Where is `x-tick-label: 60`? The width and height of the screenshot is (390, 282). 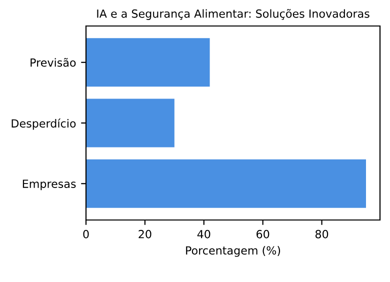
x-tick-label: 60 is located at coordinates (263, 234).